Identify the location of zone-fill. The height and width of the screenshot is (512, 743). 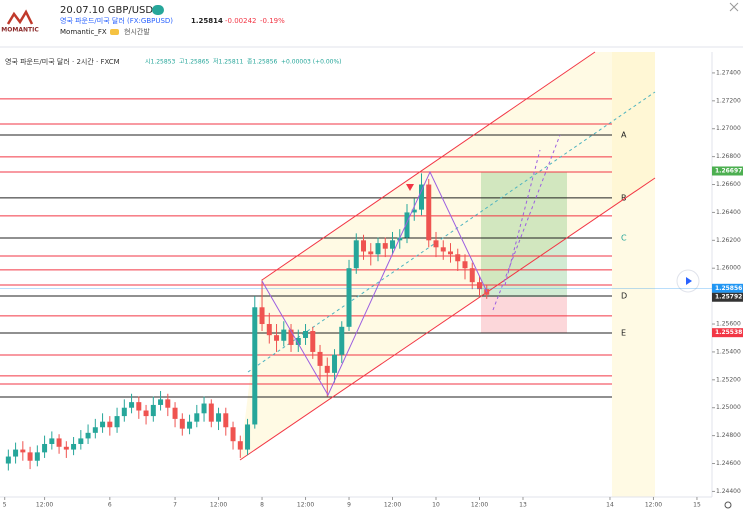
(633, 274).